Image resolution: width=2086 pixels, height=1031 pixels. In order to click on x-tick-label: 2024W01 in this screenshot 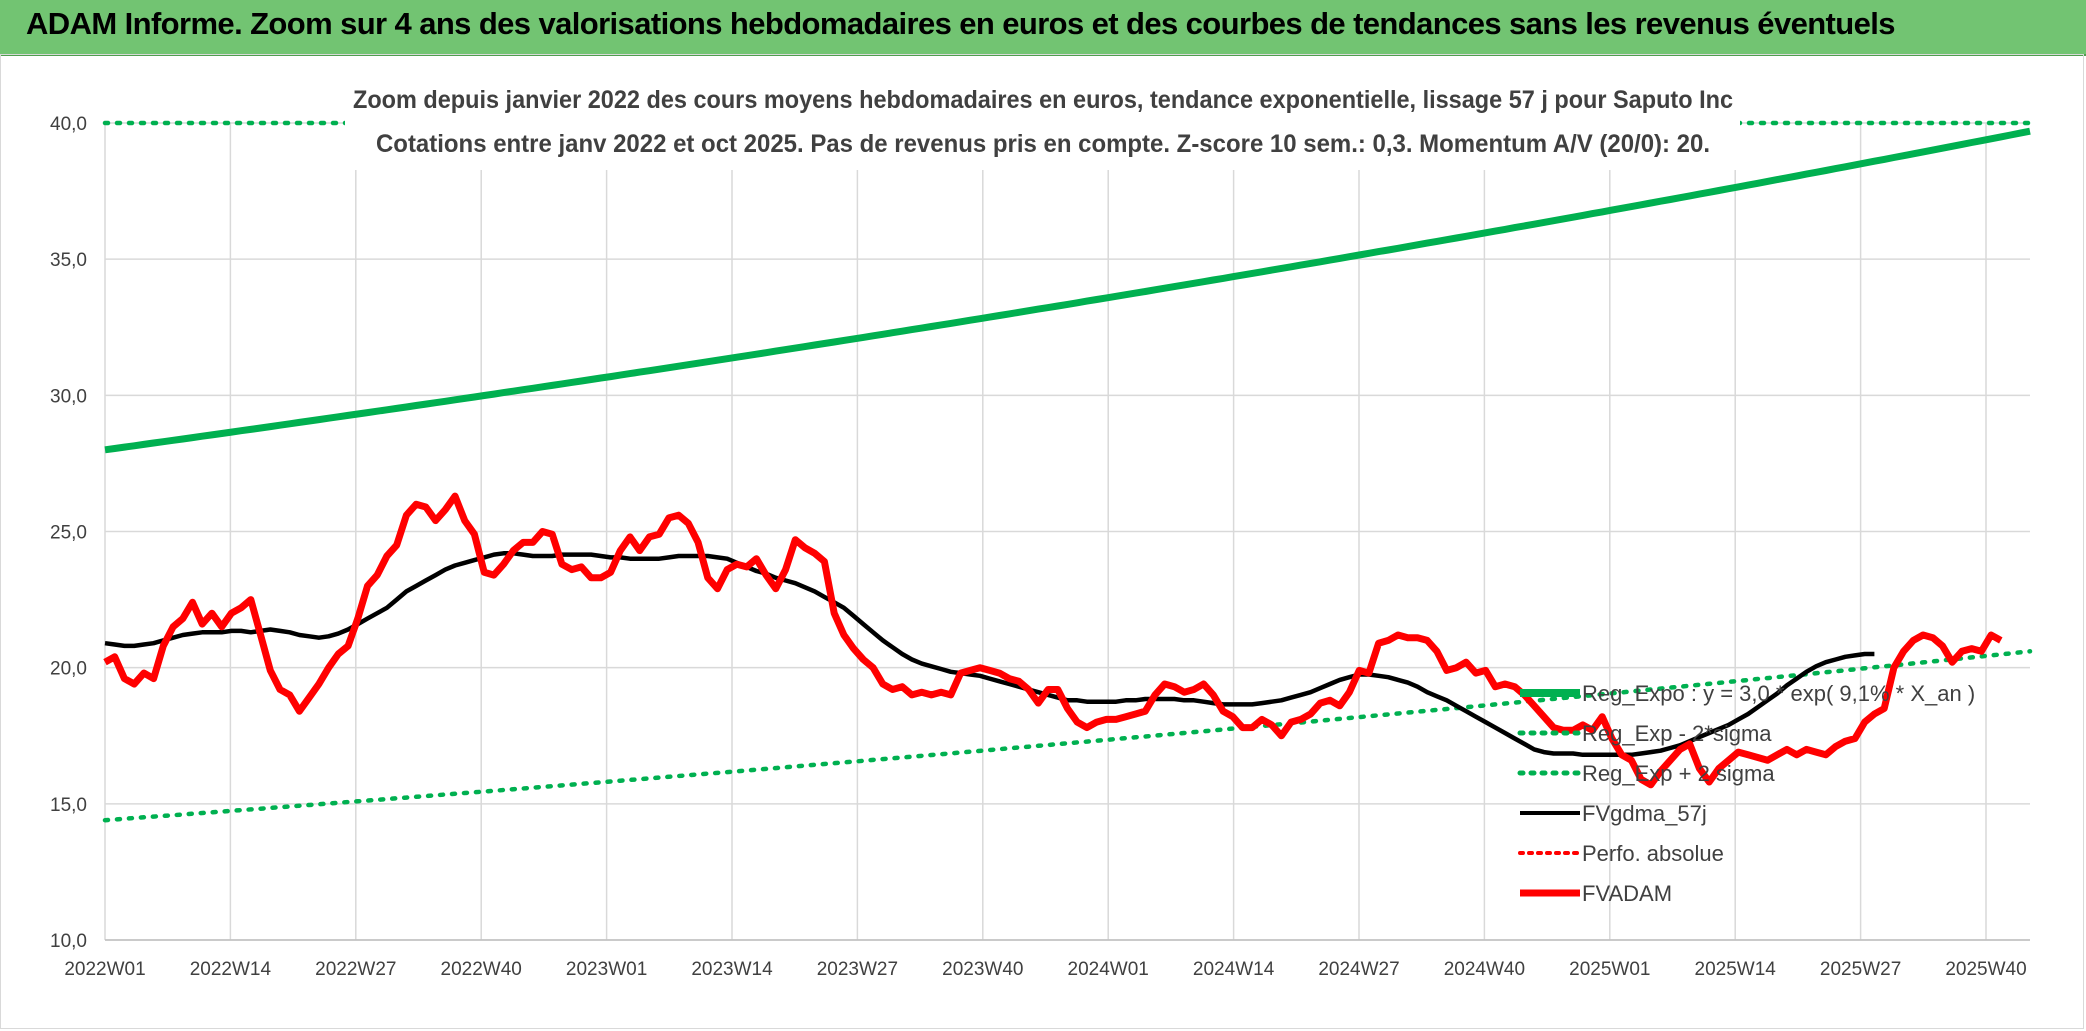, I will do `click(1108, 969)`.